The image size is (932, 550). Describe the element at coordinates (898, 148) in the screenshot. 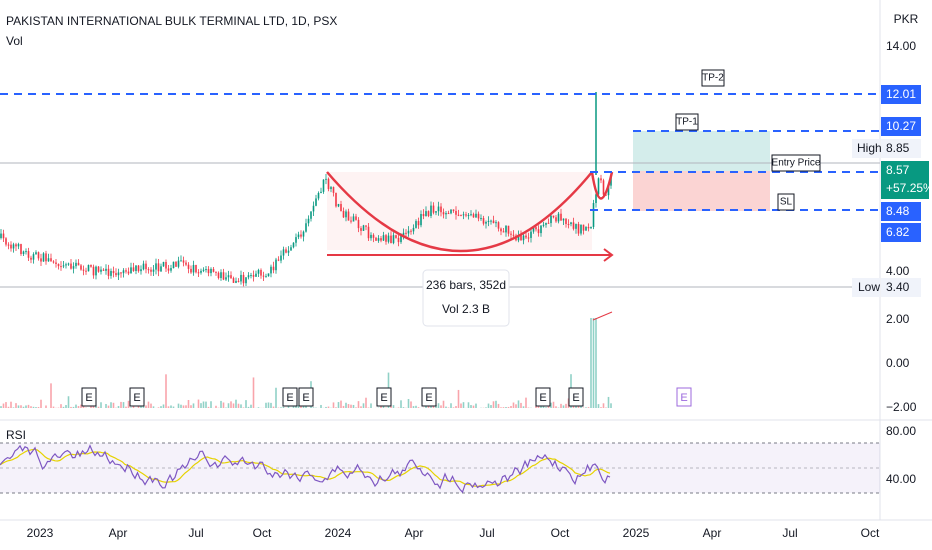

I see `high-price: 8.85` at that location.